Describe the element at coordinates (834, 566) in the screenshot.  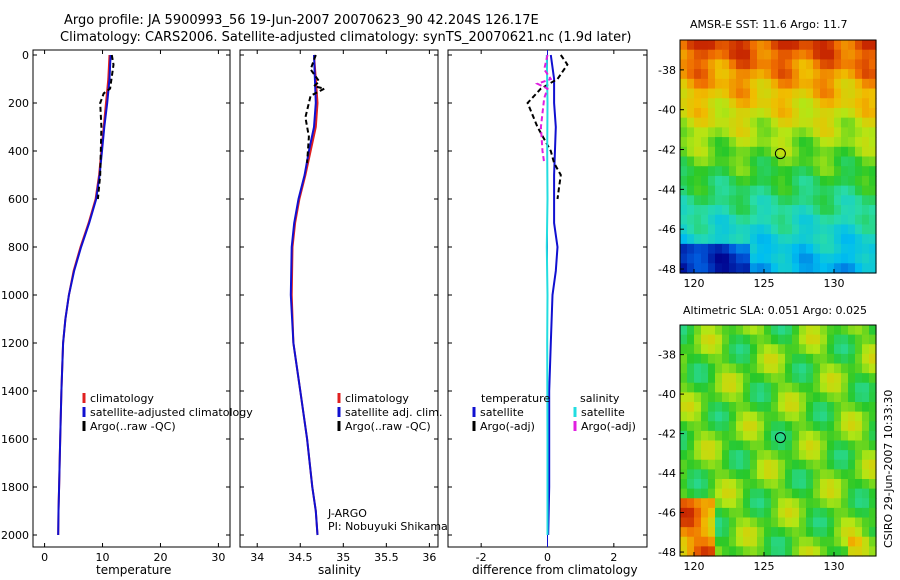
I see `sla_map-xtick-label: 130` at that location.